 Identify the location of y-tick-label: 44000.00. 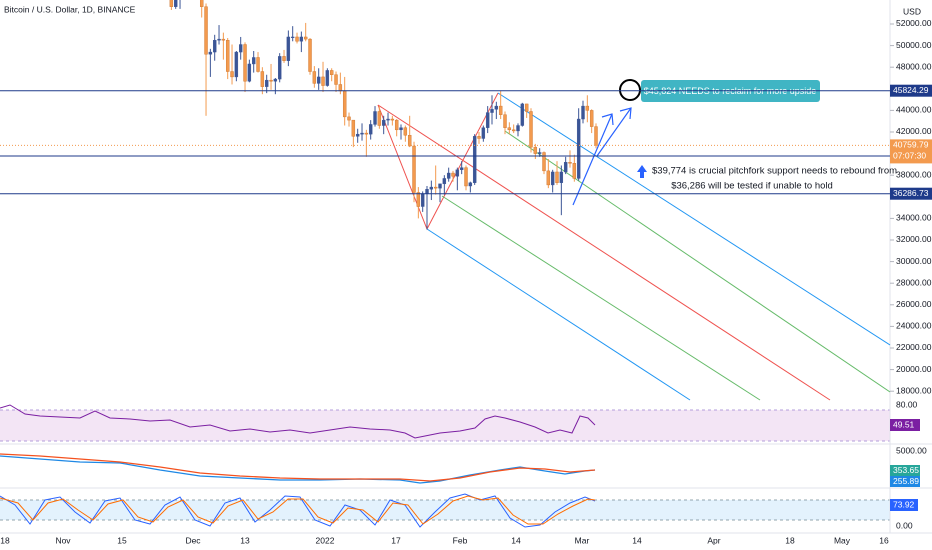
(914, 110).